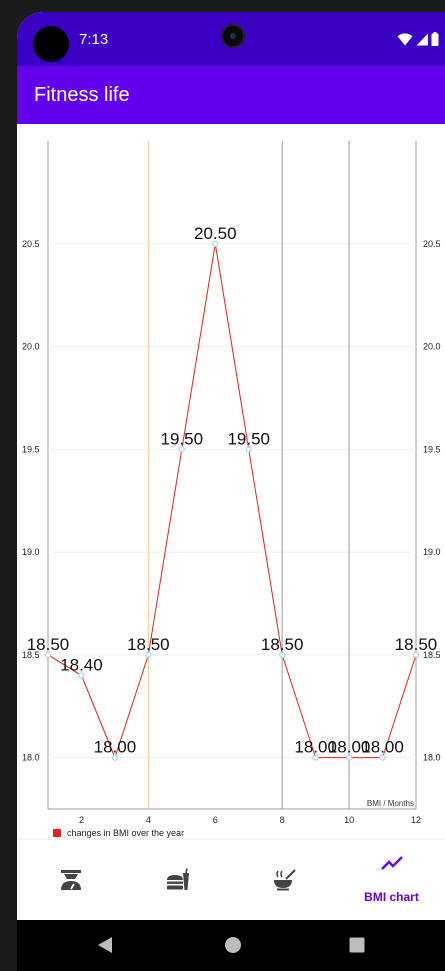 The width and height of the screenshot is (445, 971). I want to click on status-bar: 7:13, so click(231, 39).